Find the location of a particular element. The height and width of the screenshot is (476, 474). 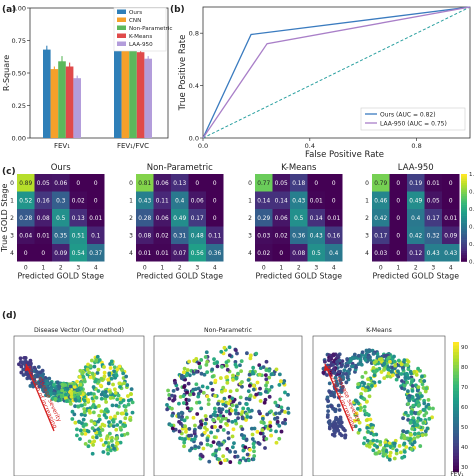

legend-entry: Non-Parametric is located at coordinates (150, 29).